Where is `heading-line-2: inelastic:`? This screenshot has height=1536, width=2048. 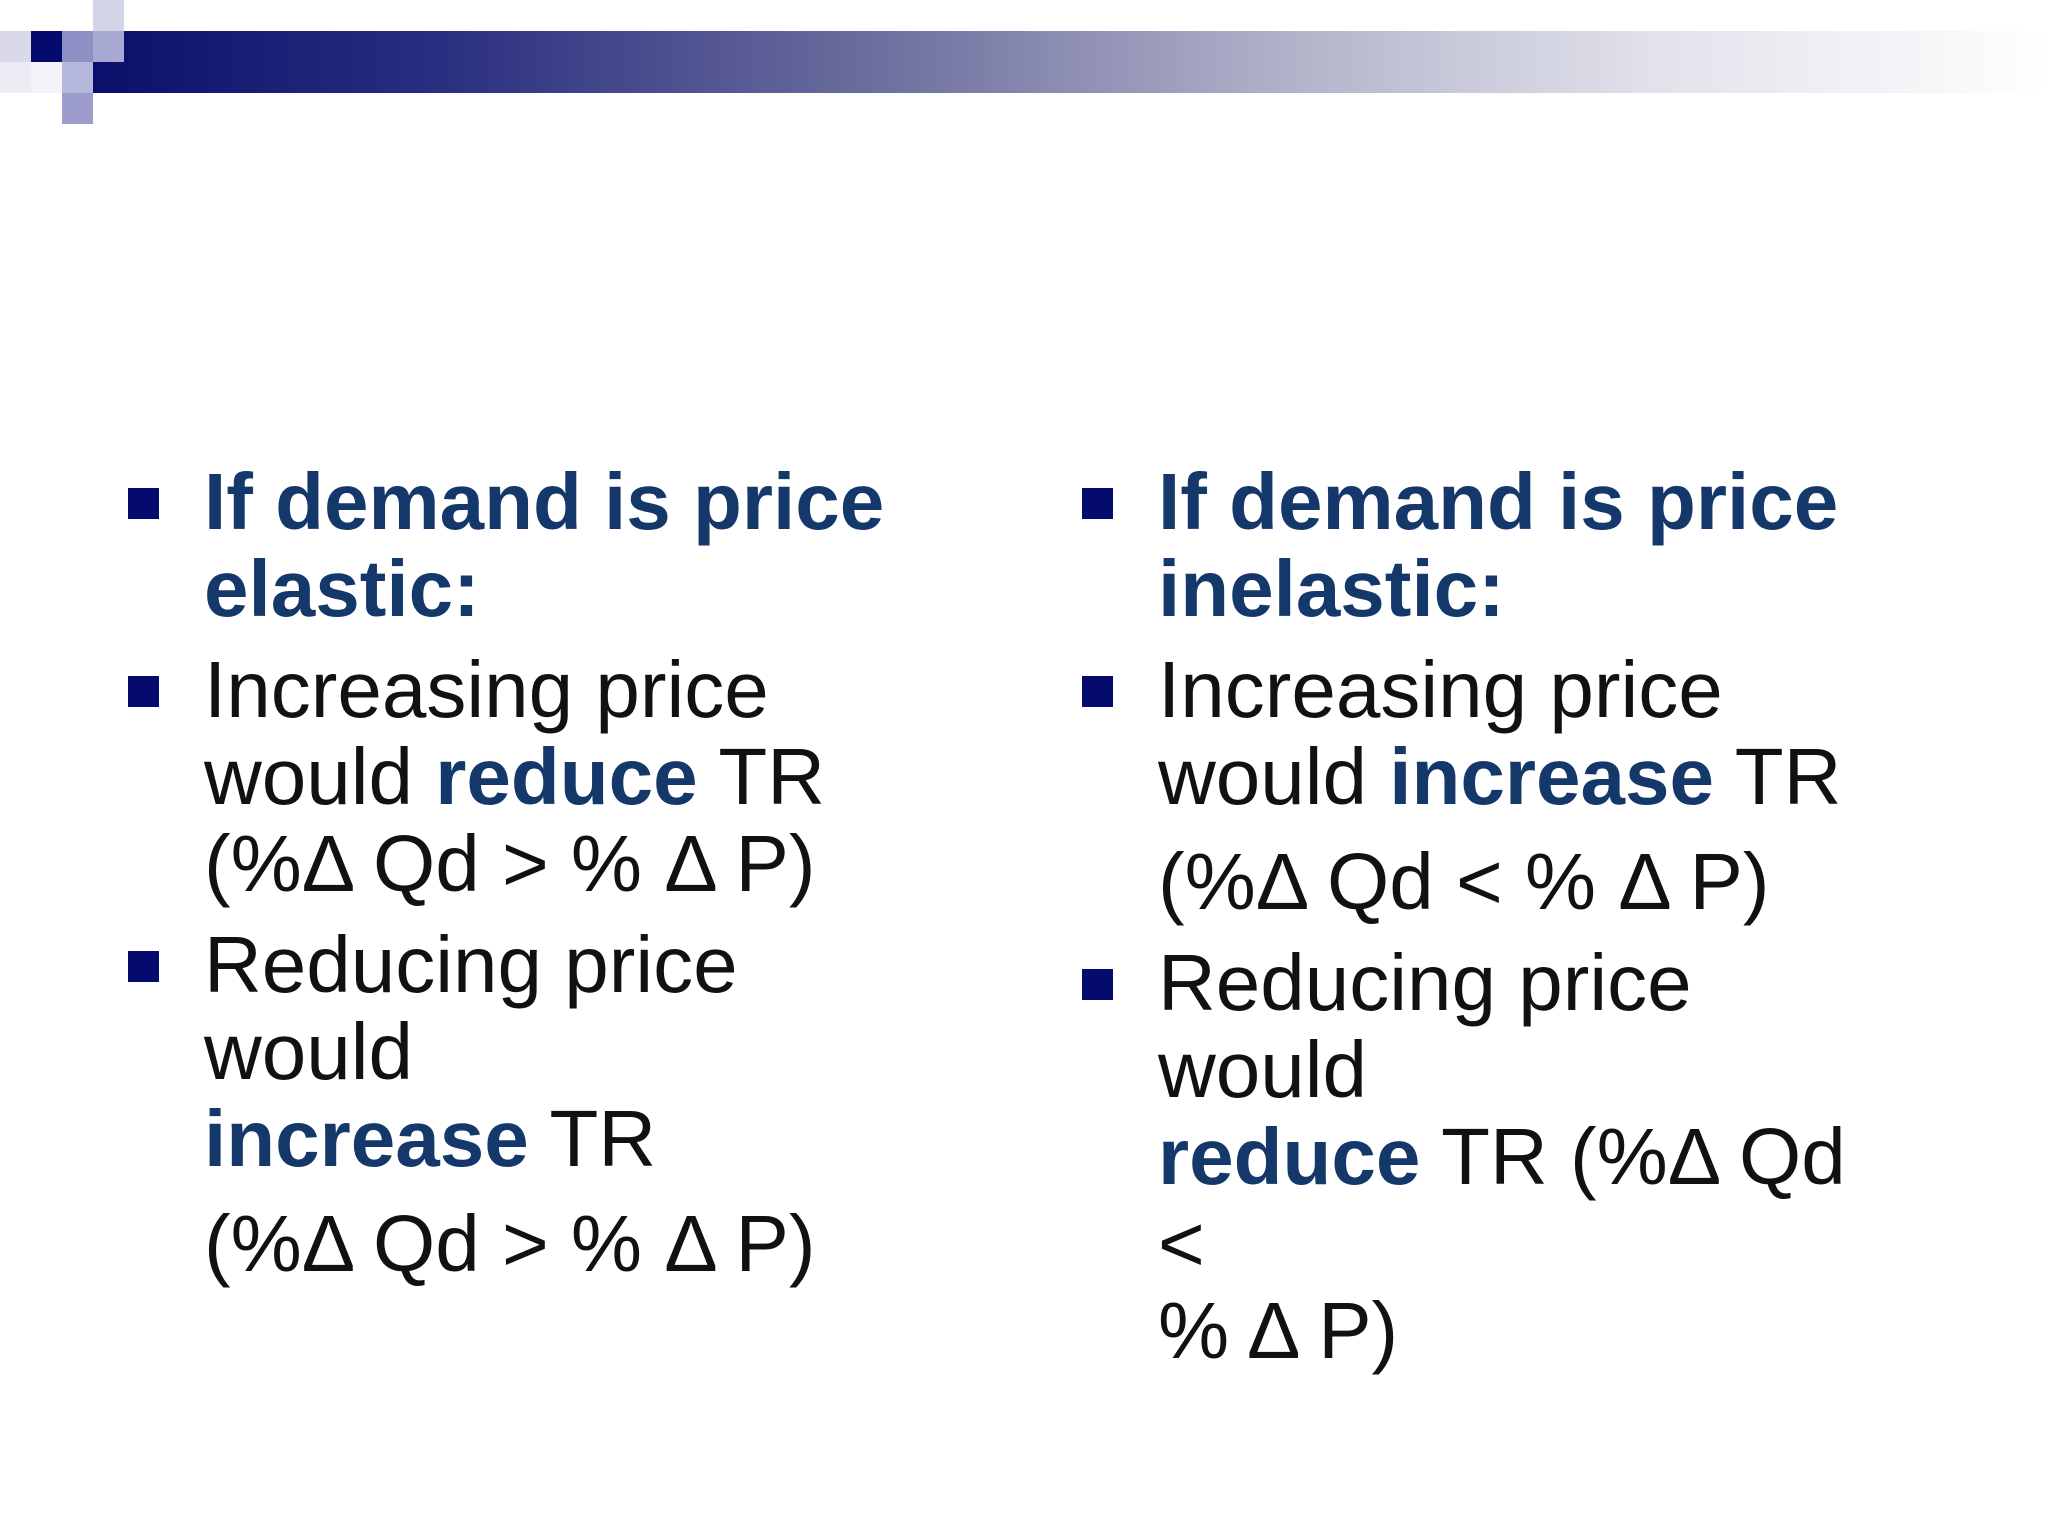
heading-line-2: inelastic: is located at coordinates (1331, 588).